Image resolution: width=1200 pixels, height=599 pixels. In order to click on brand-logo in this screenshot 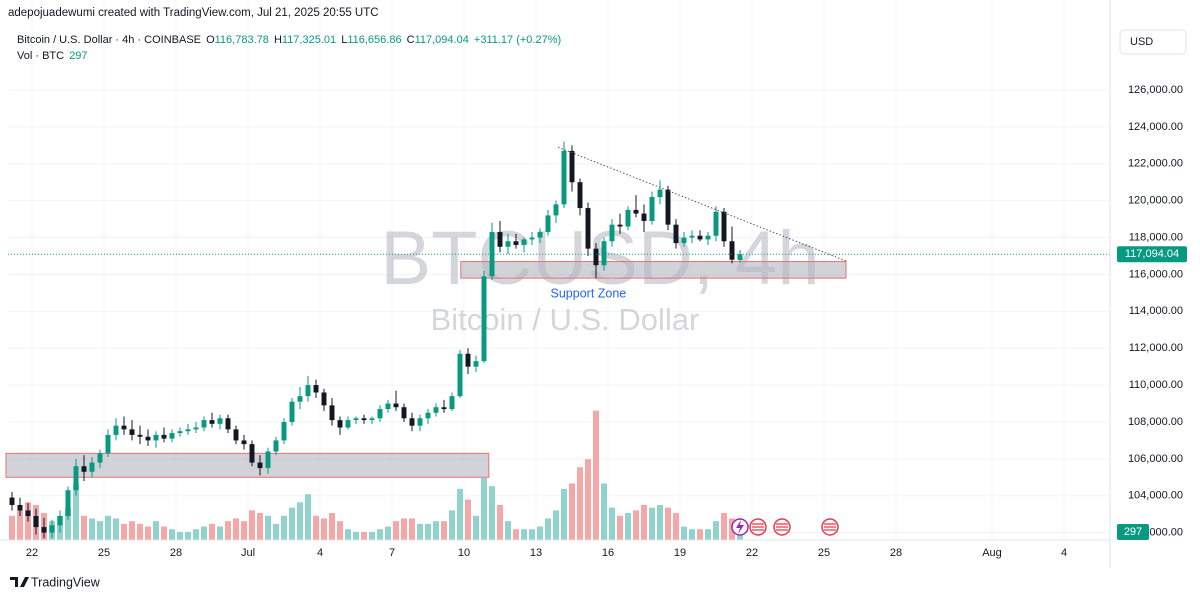, I will do `click(19, 582)`.